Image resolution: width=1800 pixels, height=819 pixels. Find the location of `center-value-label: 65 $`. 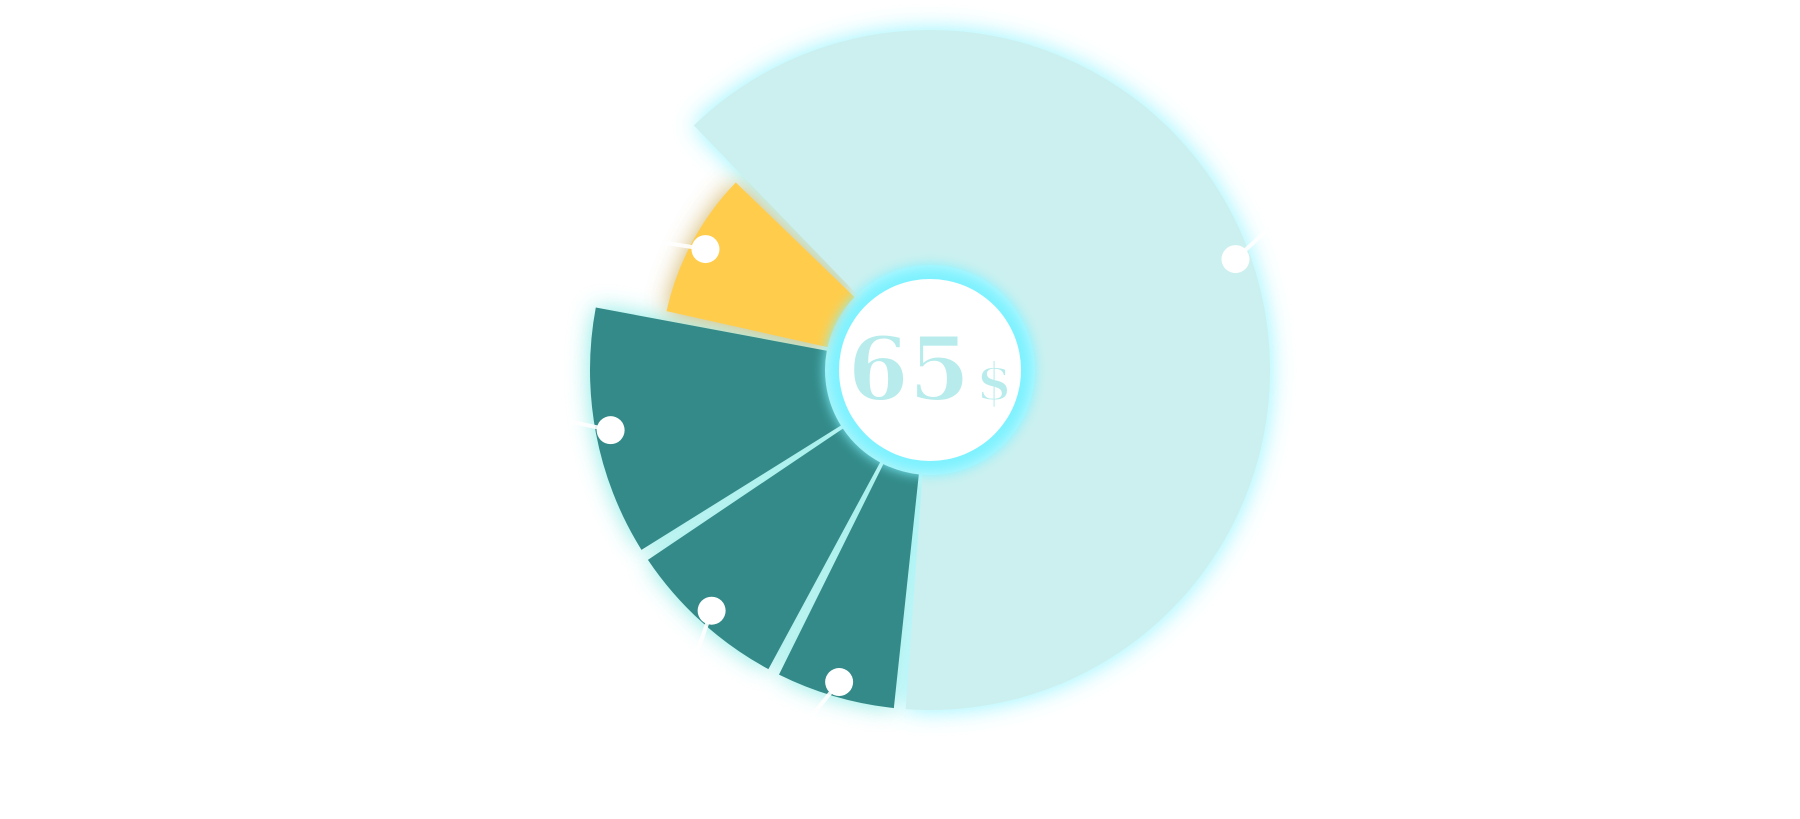

center-value-label: 65 $ is located at coordinates (930, 369).